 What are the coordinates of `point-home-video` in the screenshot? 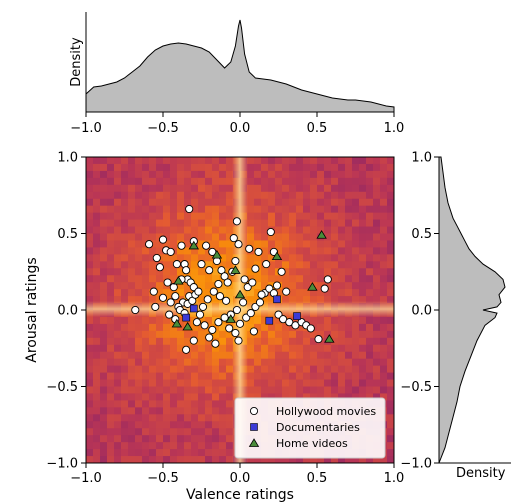 It's located at (187, 326).